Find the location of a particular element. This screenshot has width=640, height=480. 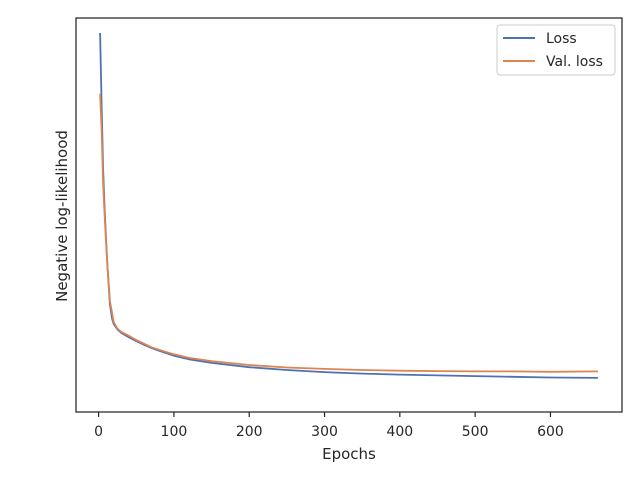

x-axis-ticks: 0 100 200 300 400 500 600 is located at coordinates (329, 426).